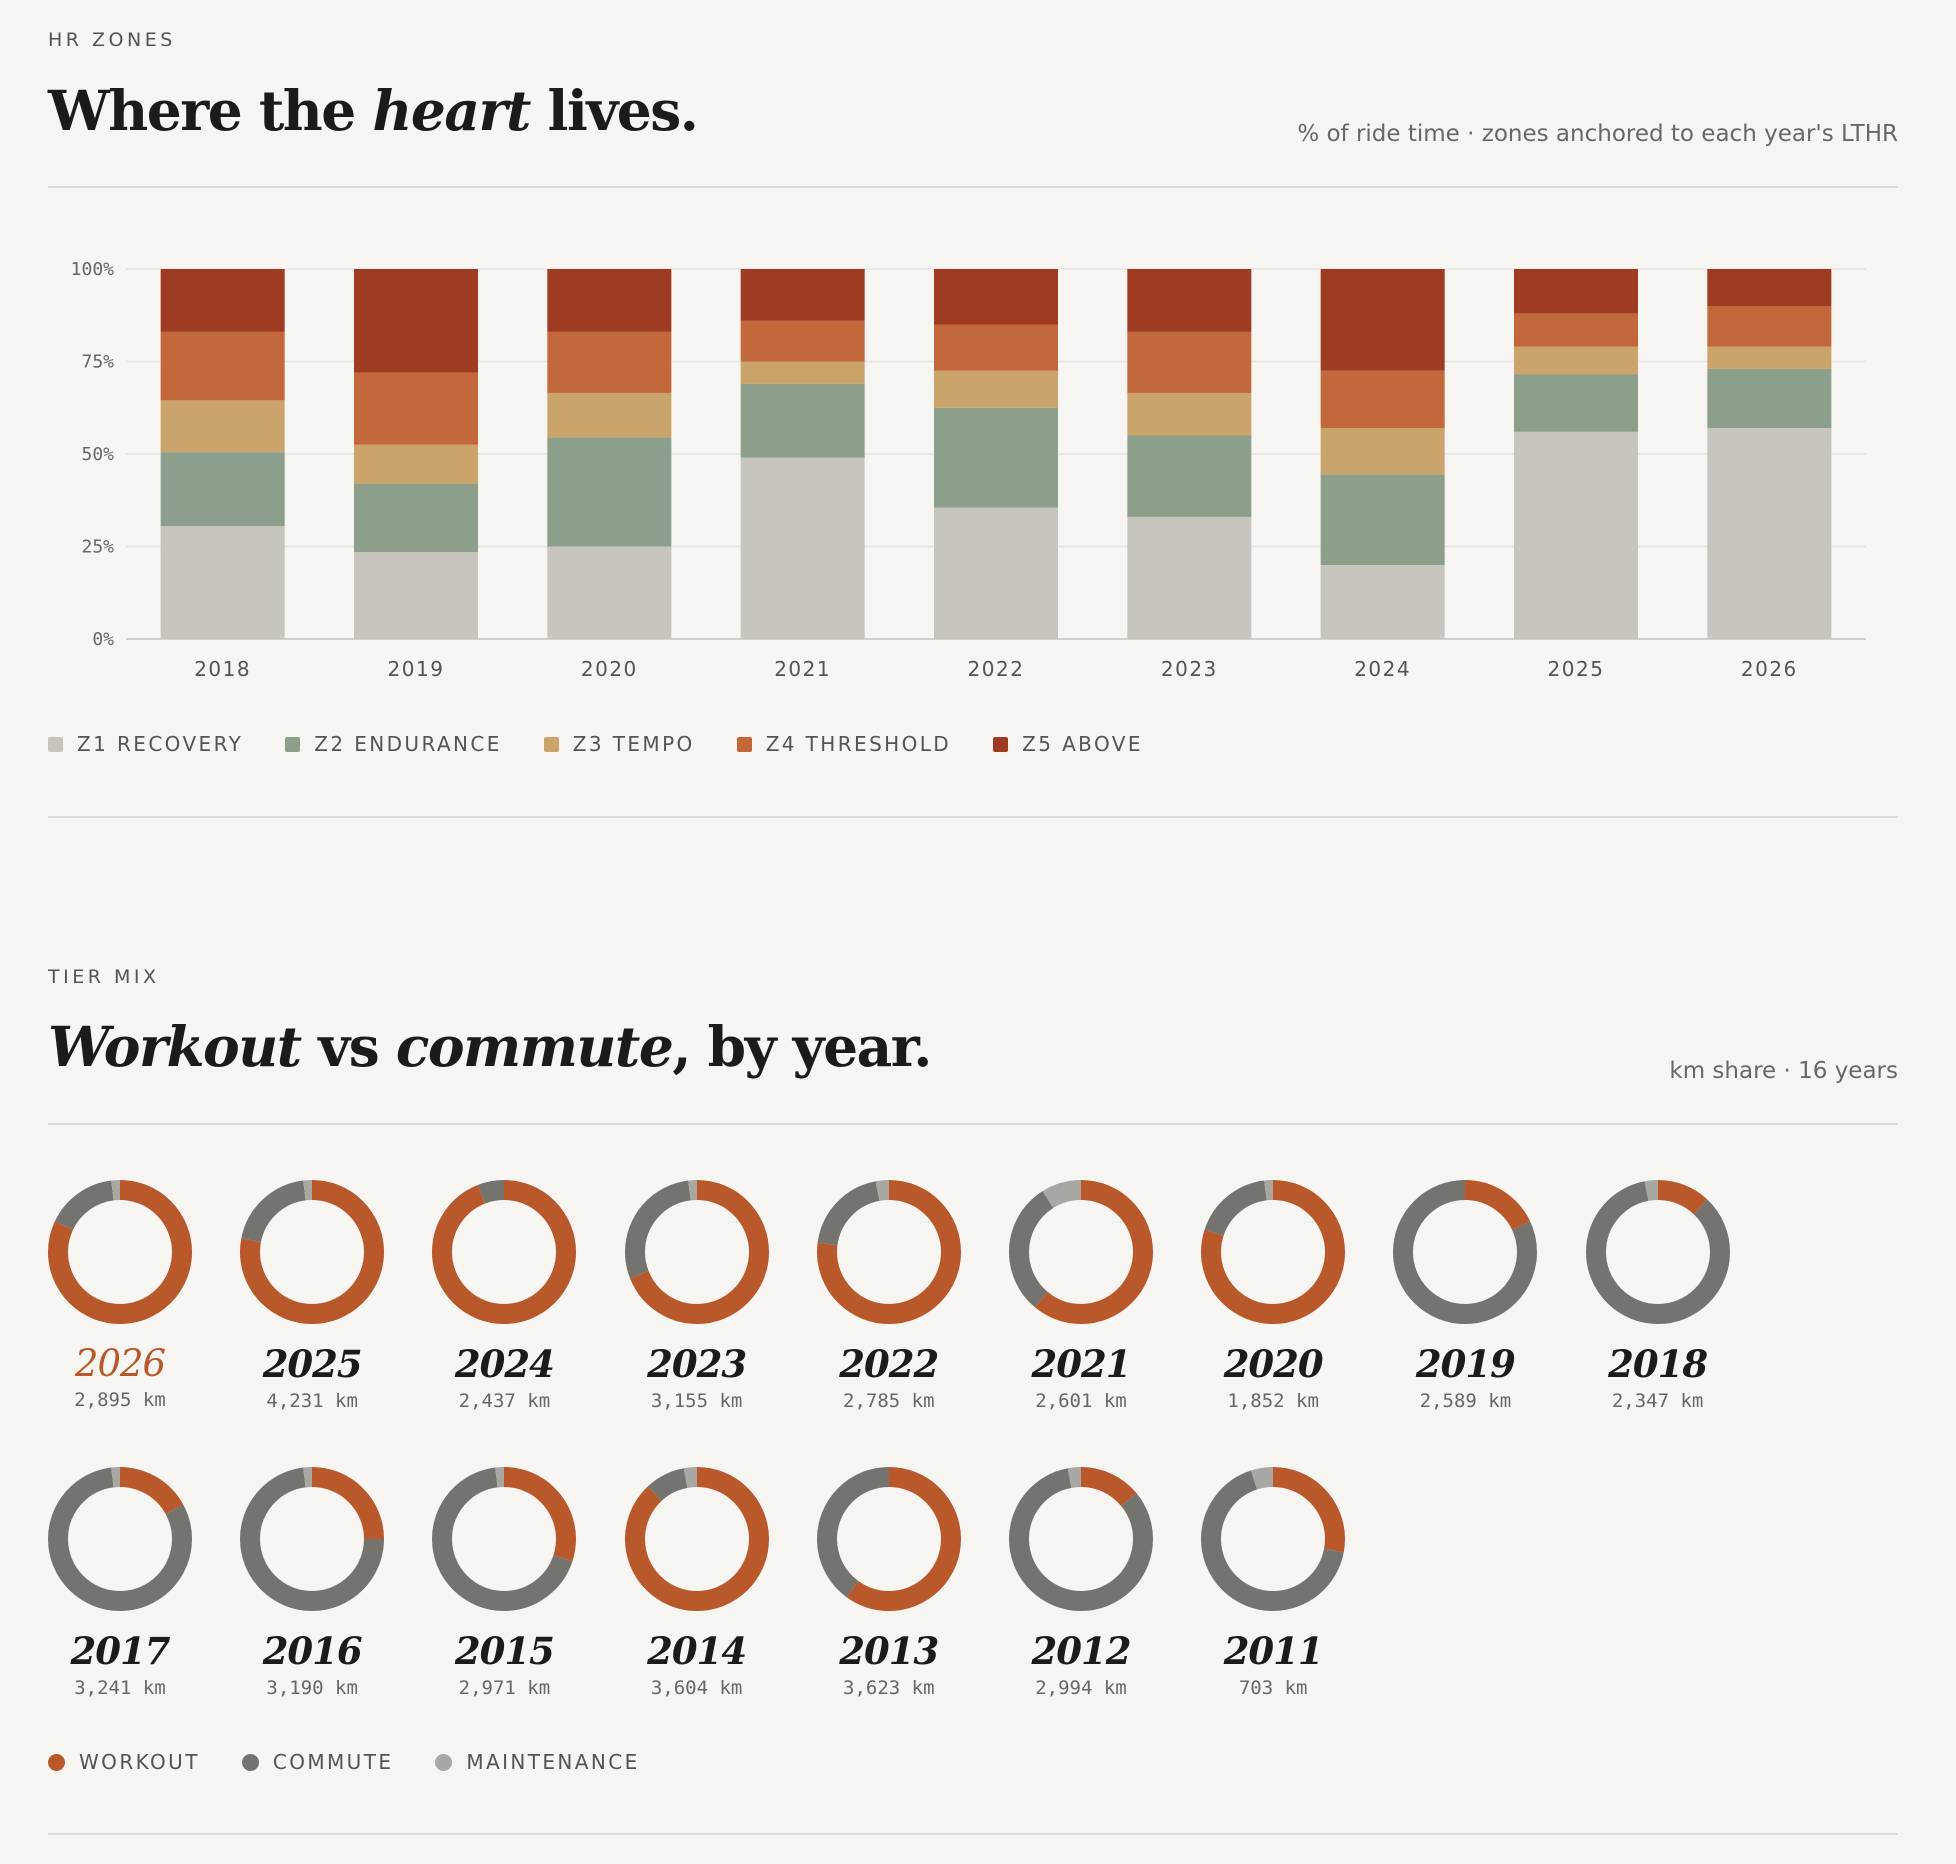 This screenshot has height=1864, width=1956. What do you see at coordinates (416, 669) in the screenshot?
I see `x-tick-label: 2019` at bounding box center [416, 669].